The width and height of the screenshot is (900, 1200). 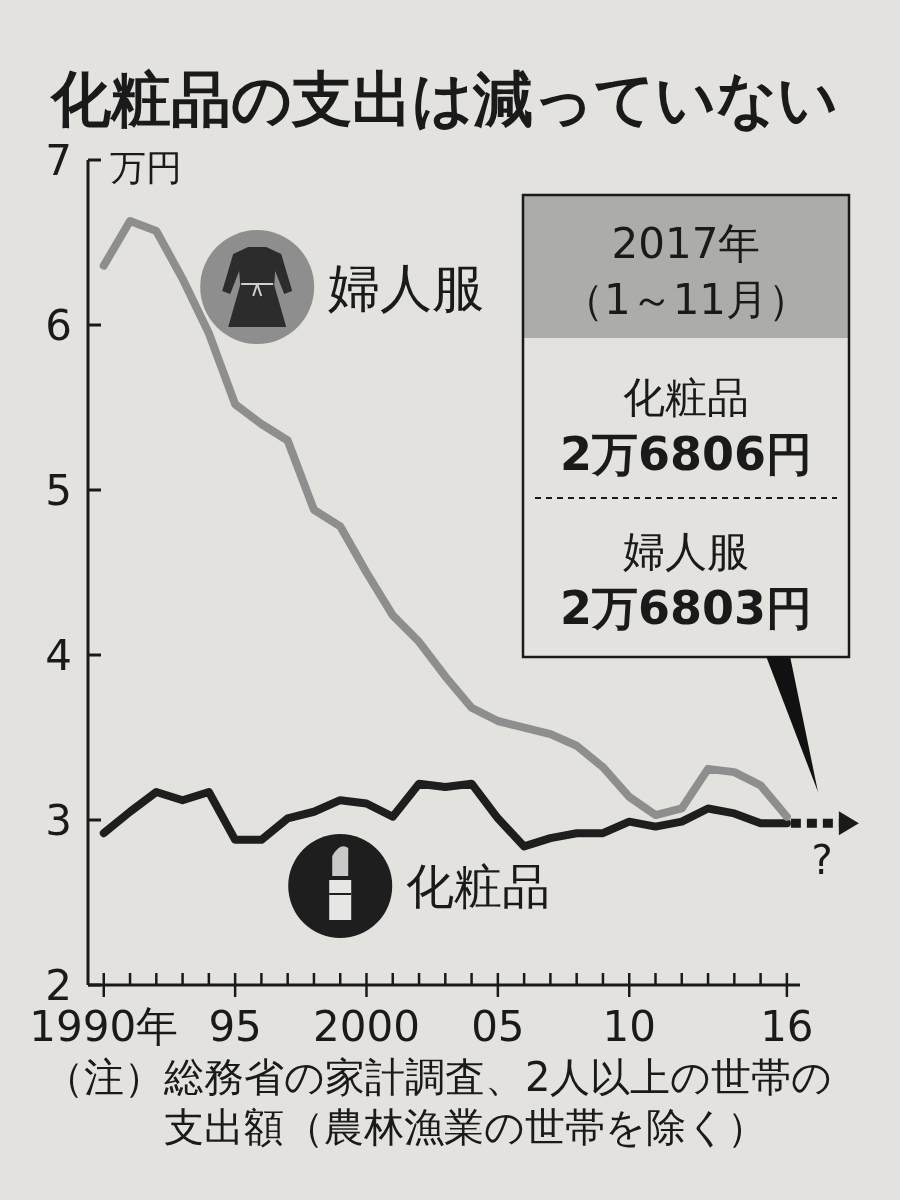 I want to click on x-tick-label: 95, so click(x=235, y=1026).